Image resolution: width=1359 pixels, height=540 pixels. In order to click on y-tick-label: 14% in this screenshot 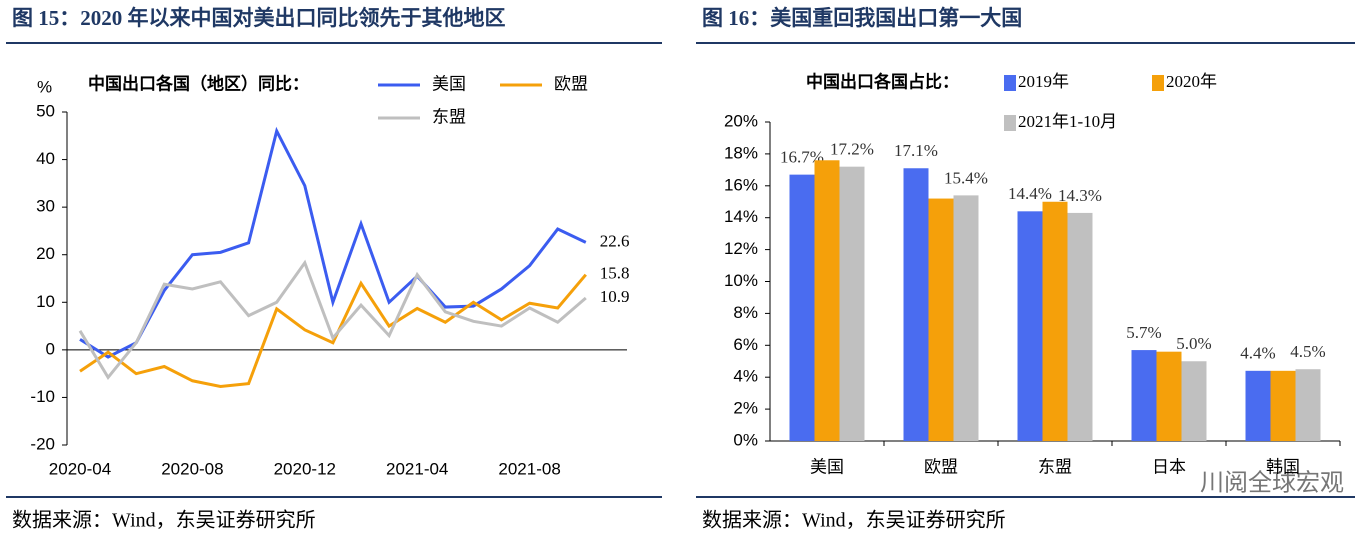, I will do `click(741, 216)`.